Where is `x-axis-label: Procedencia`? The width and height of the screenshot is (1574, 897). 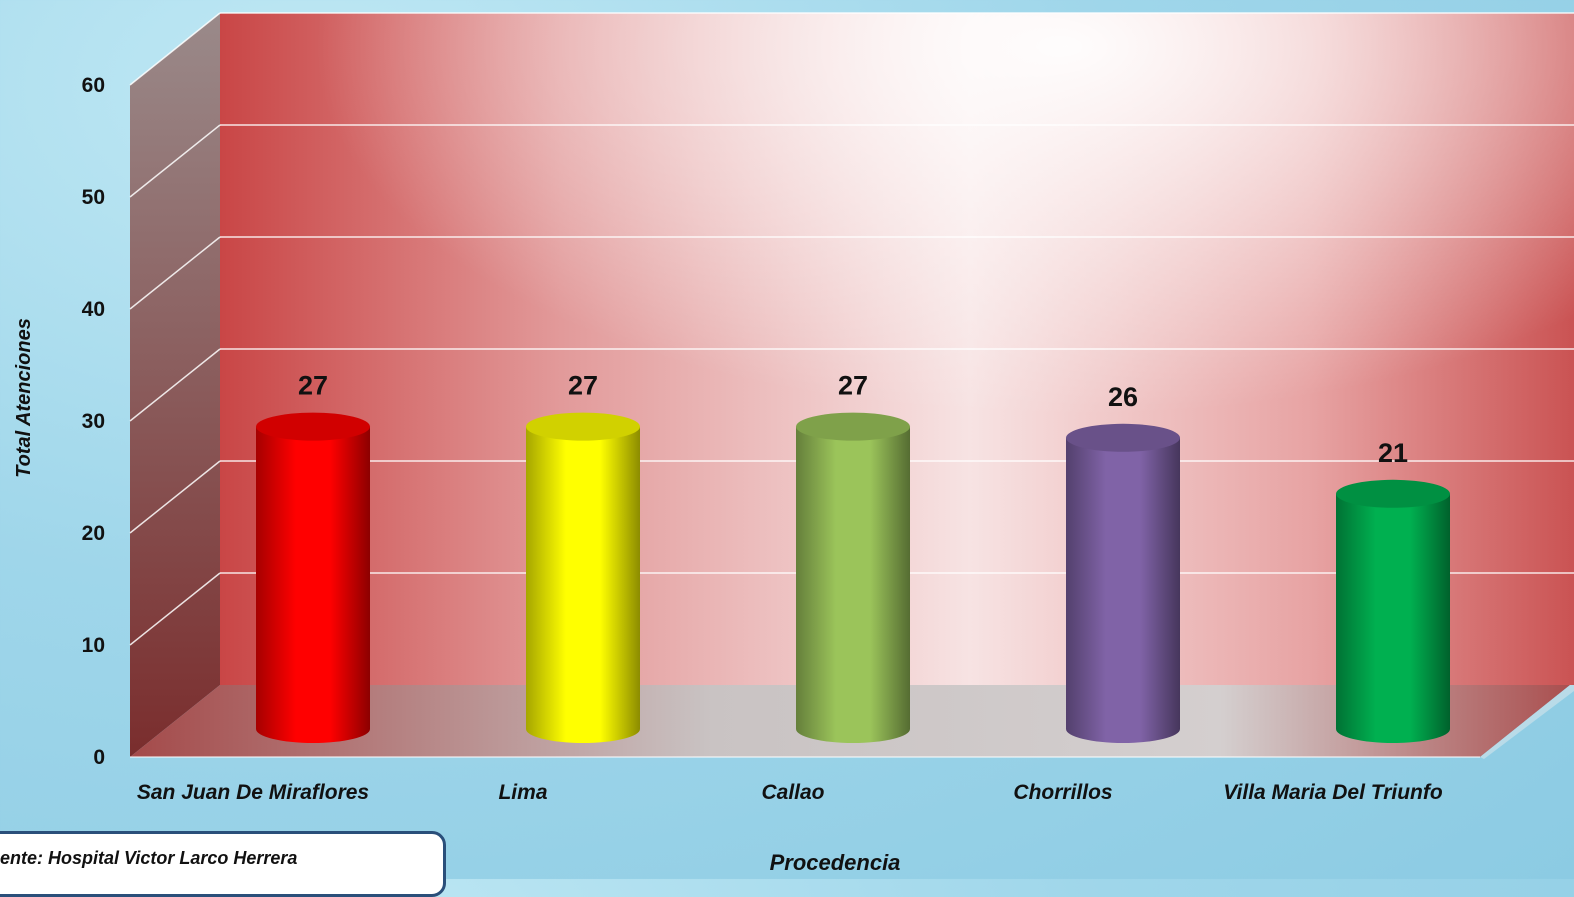
x-axis-label: Procedencia is located at coordinates (835, 862).